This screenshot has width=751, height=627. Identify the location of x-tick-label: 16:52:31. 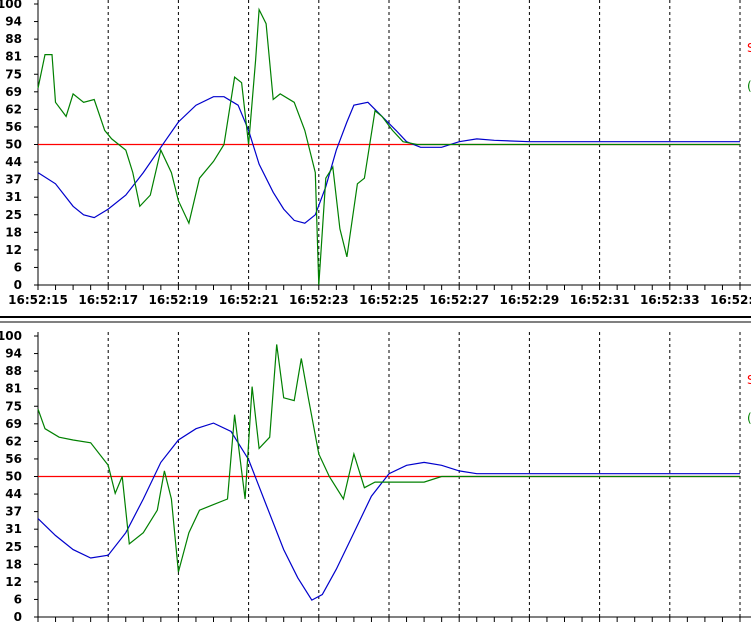
(600, 300).